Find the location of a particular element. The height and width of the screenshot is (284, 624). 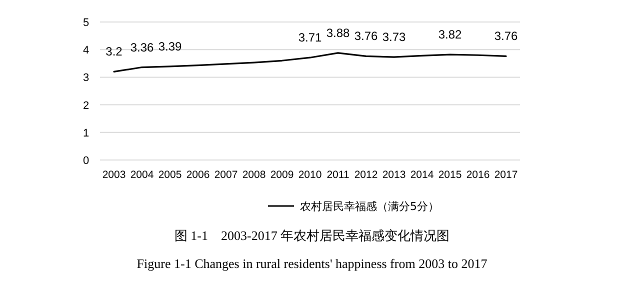

y-tick-label: 4 is located at coordinates (86, 50).